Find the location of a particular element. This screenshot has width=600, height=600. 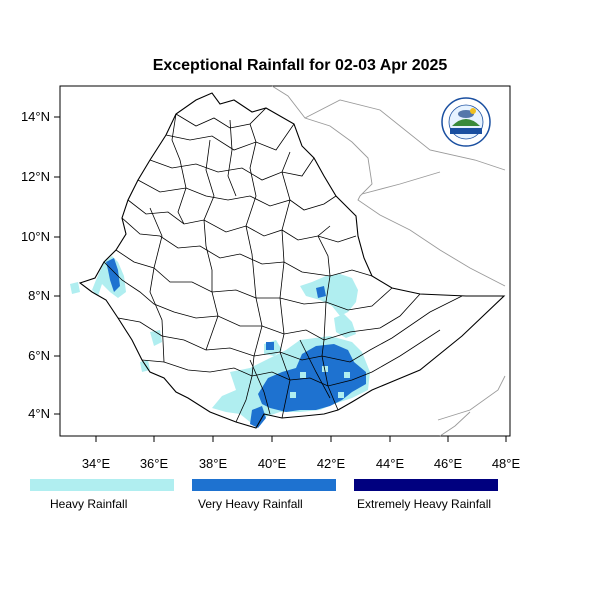

x-tick-label: 40°E is located at coordinates (272, 463).